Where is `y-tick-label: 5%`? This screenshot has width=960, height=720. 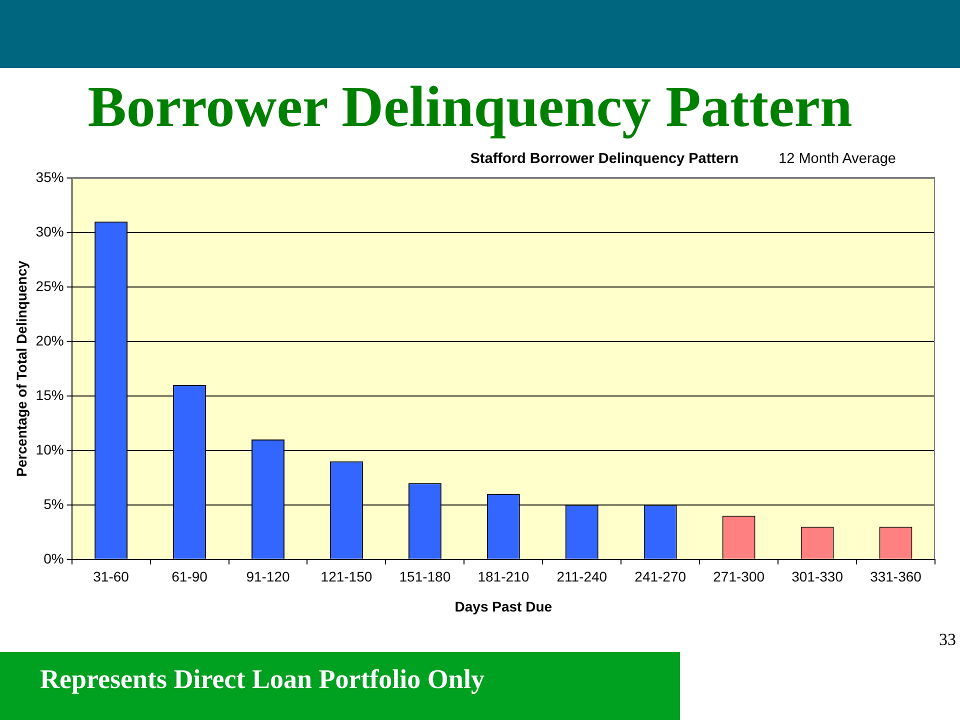 y-tick-label: 5% is located at coordinates (54, 504).